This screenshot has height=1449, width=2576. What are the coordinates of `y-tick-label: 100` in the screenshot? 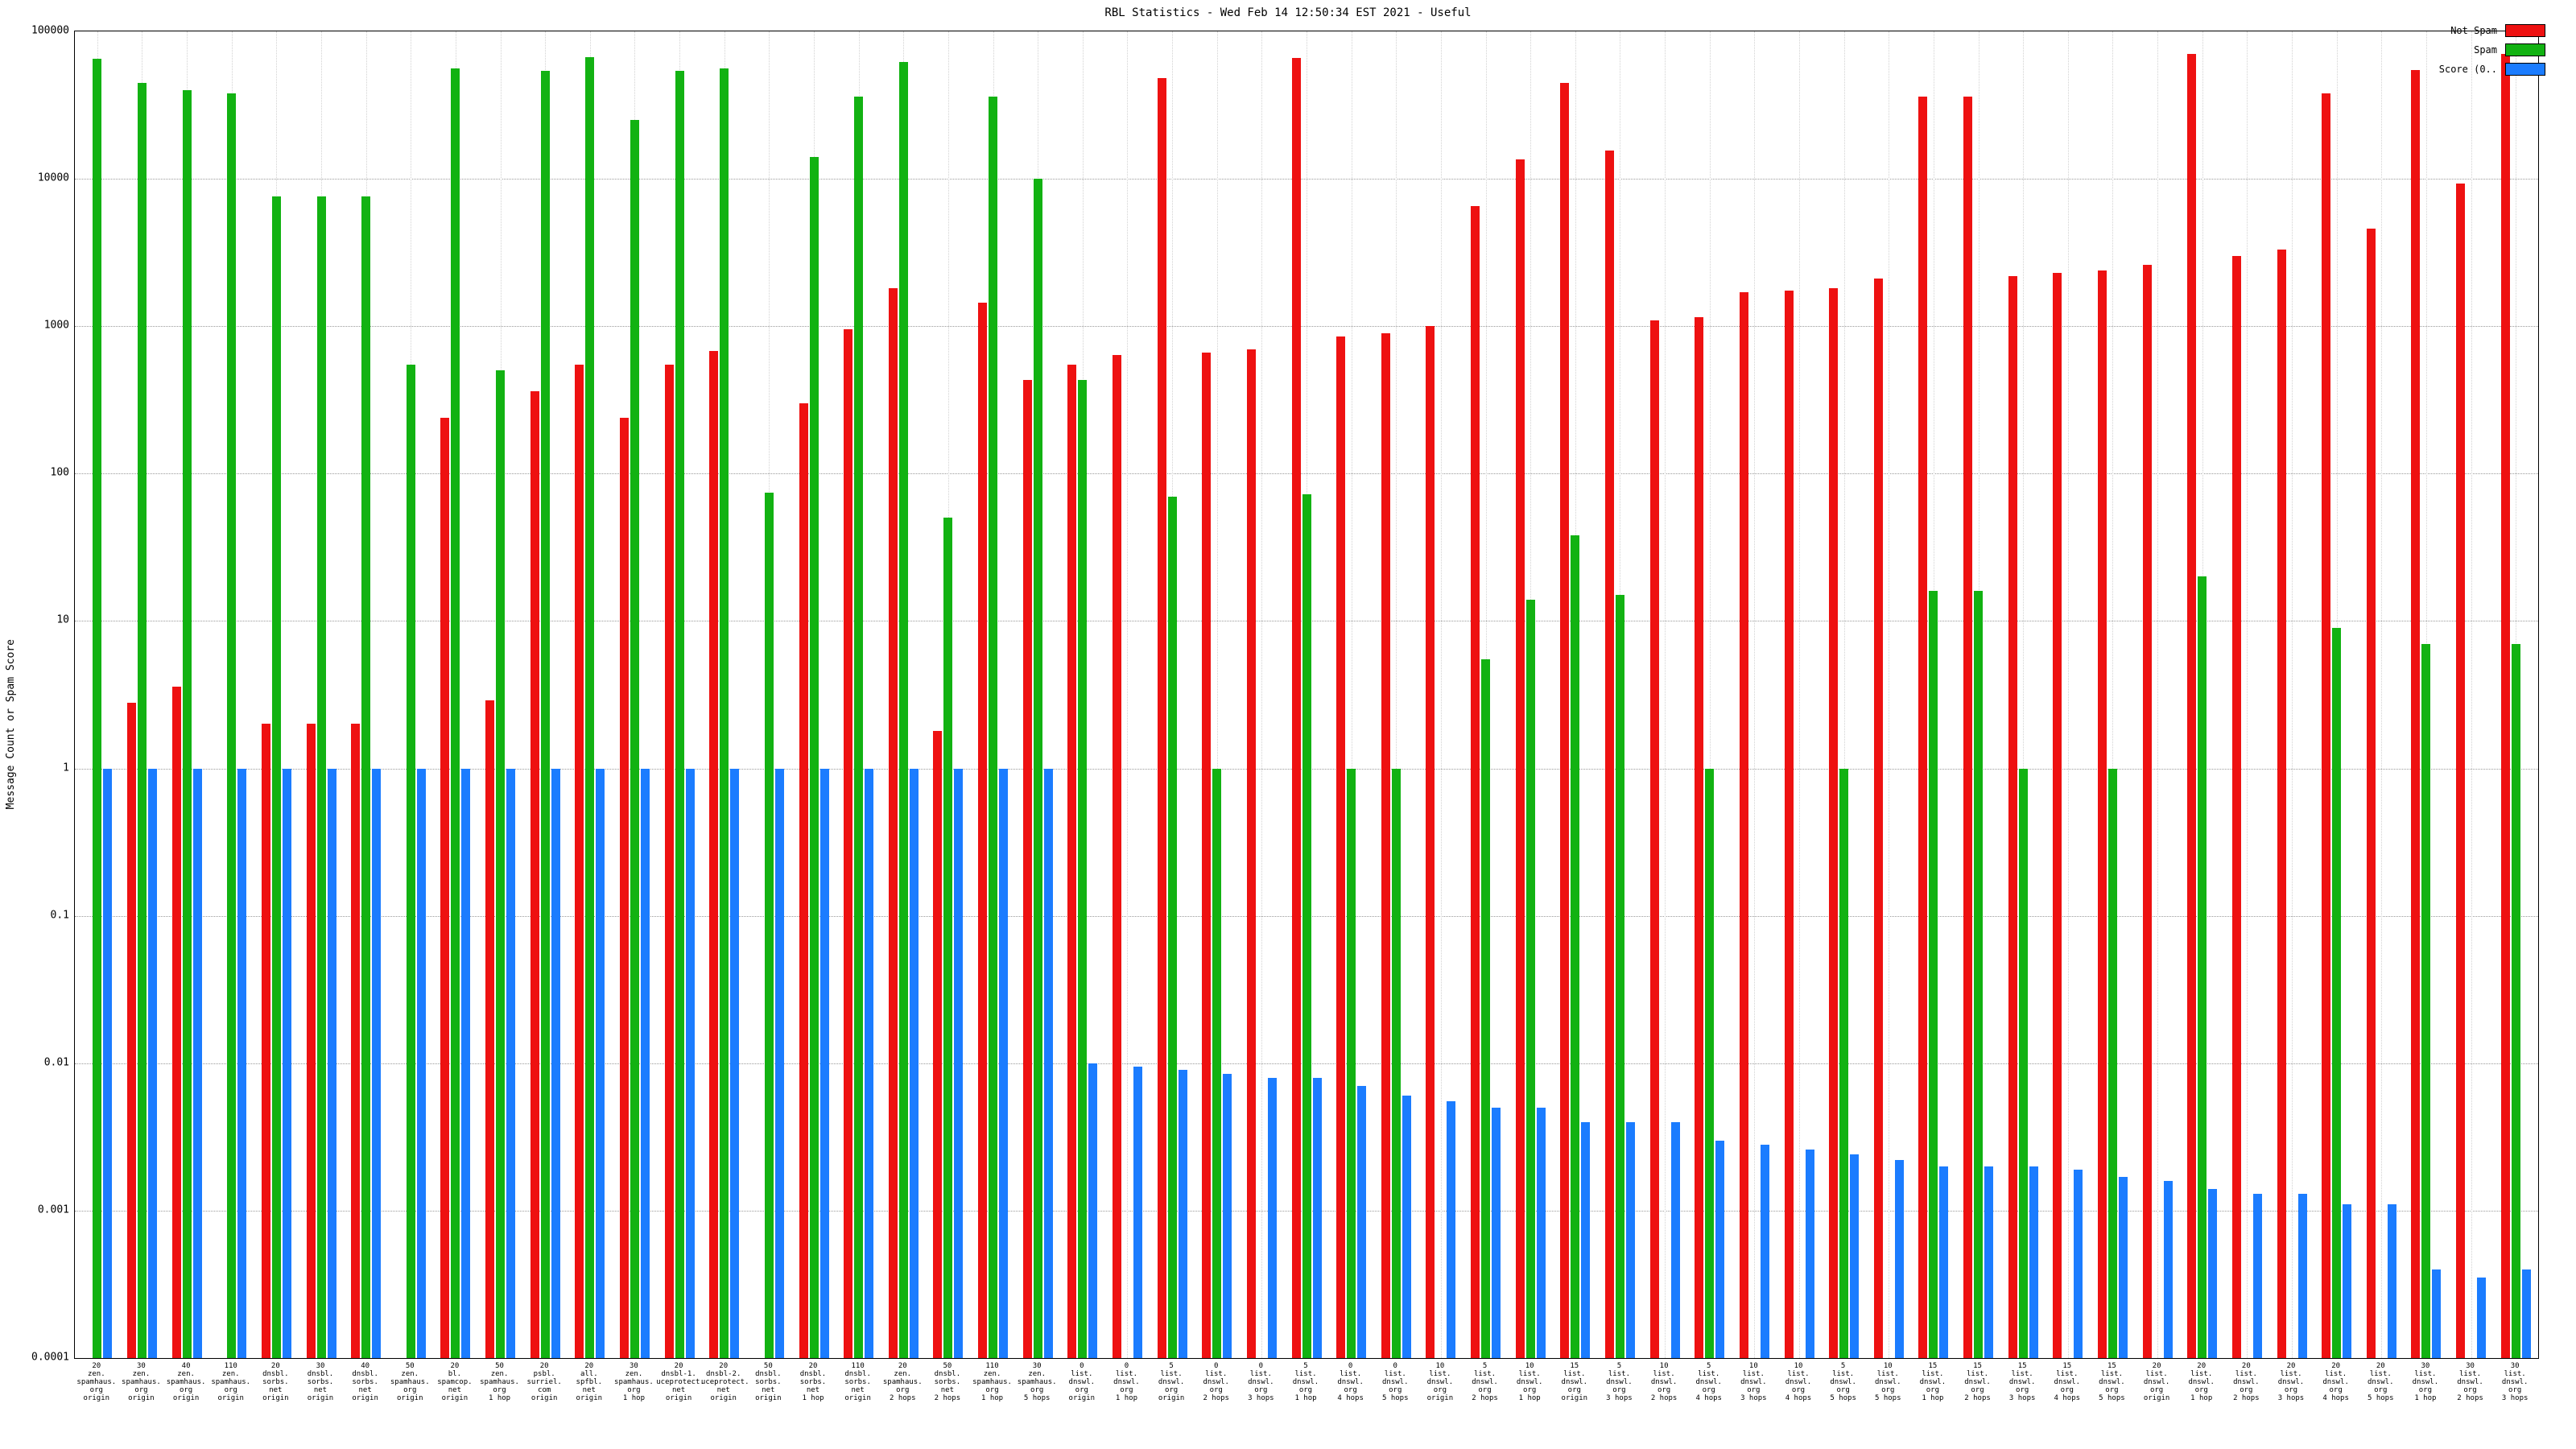 It's located at (59, 472).